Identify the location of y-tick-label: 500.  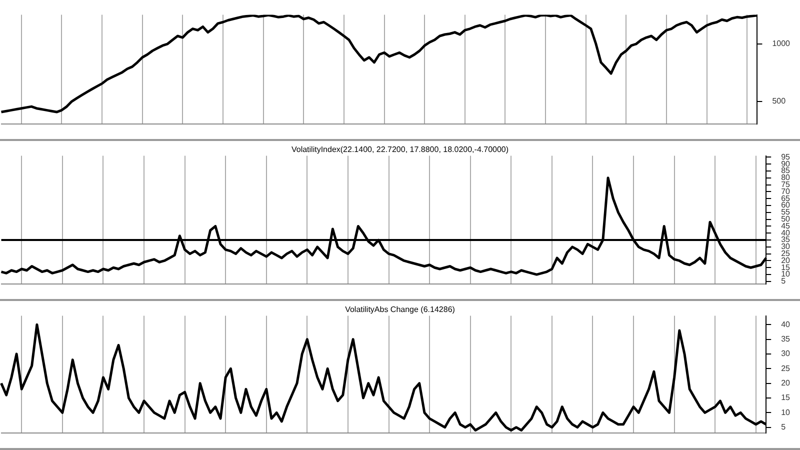
(779, 101).